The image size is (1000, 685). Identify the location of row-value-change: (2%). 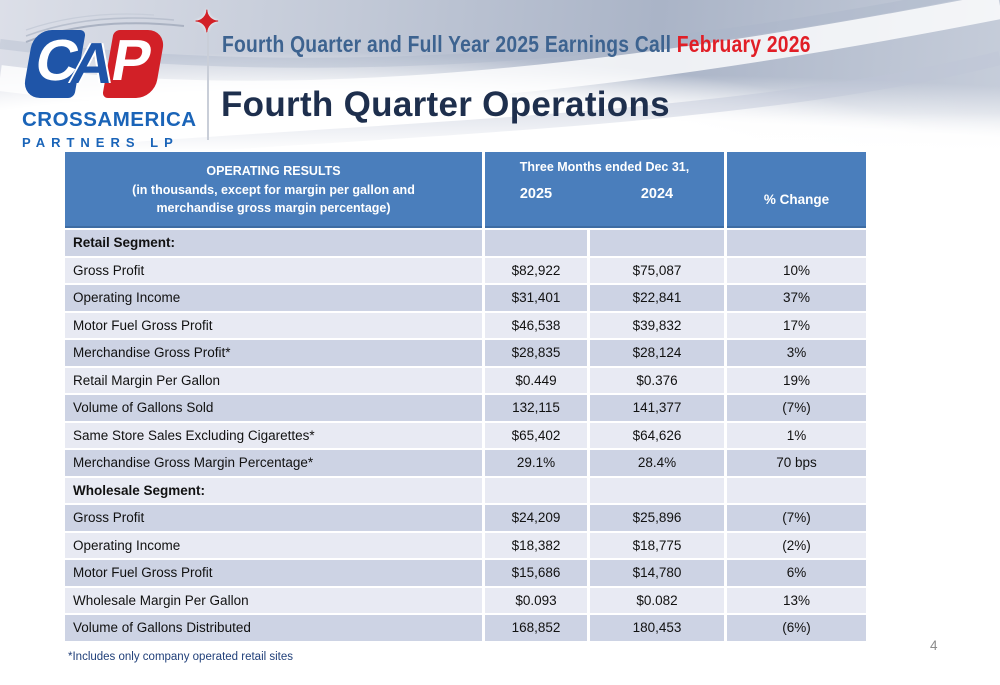
(796, 545).